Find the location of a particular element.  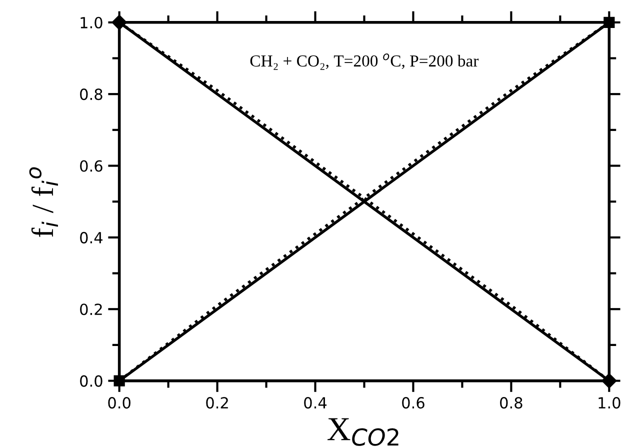

x-axis-title: X$_{CO2}$ is located at coordinates (362, 432).